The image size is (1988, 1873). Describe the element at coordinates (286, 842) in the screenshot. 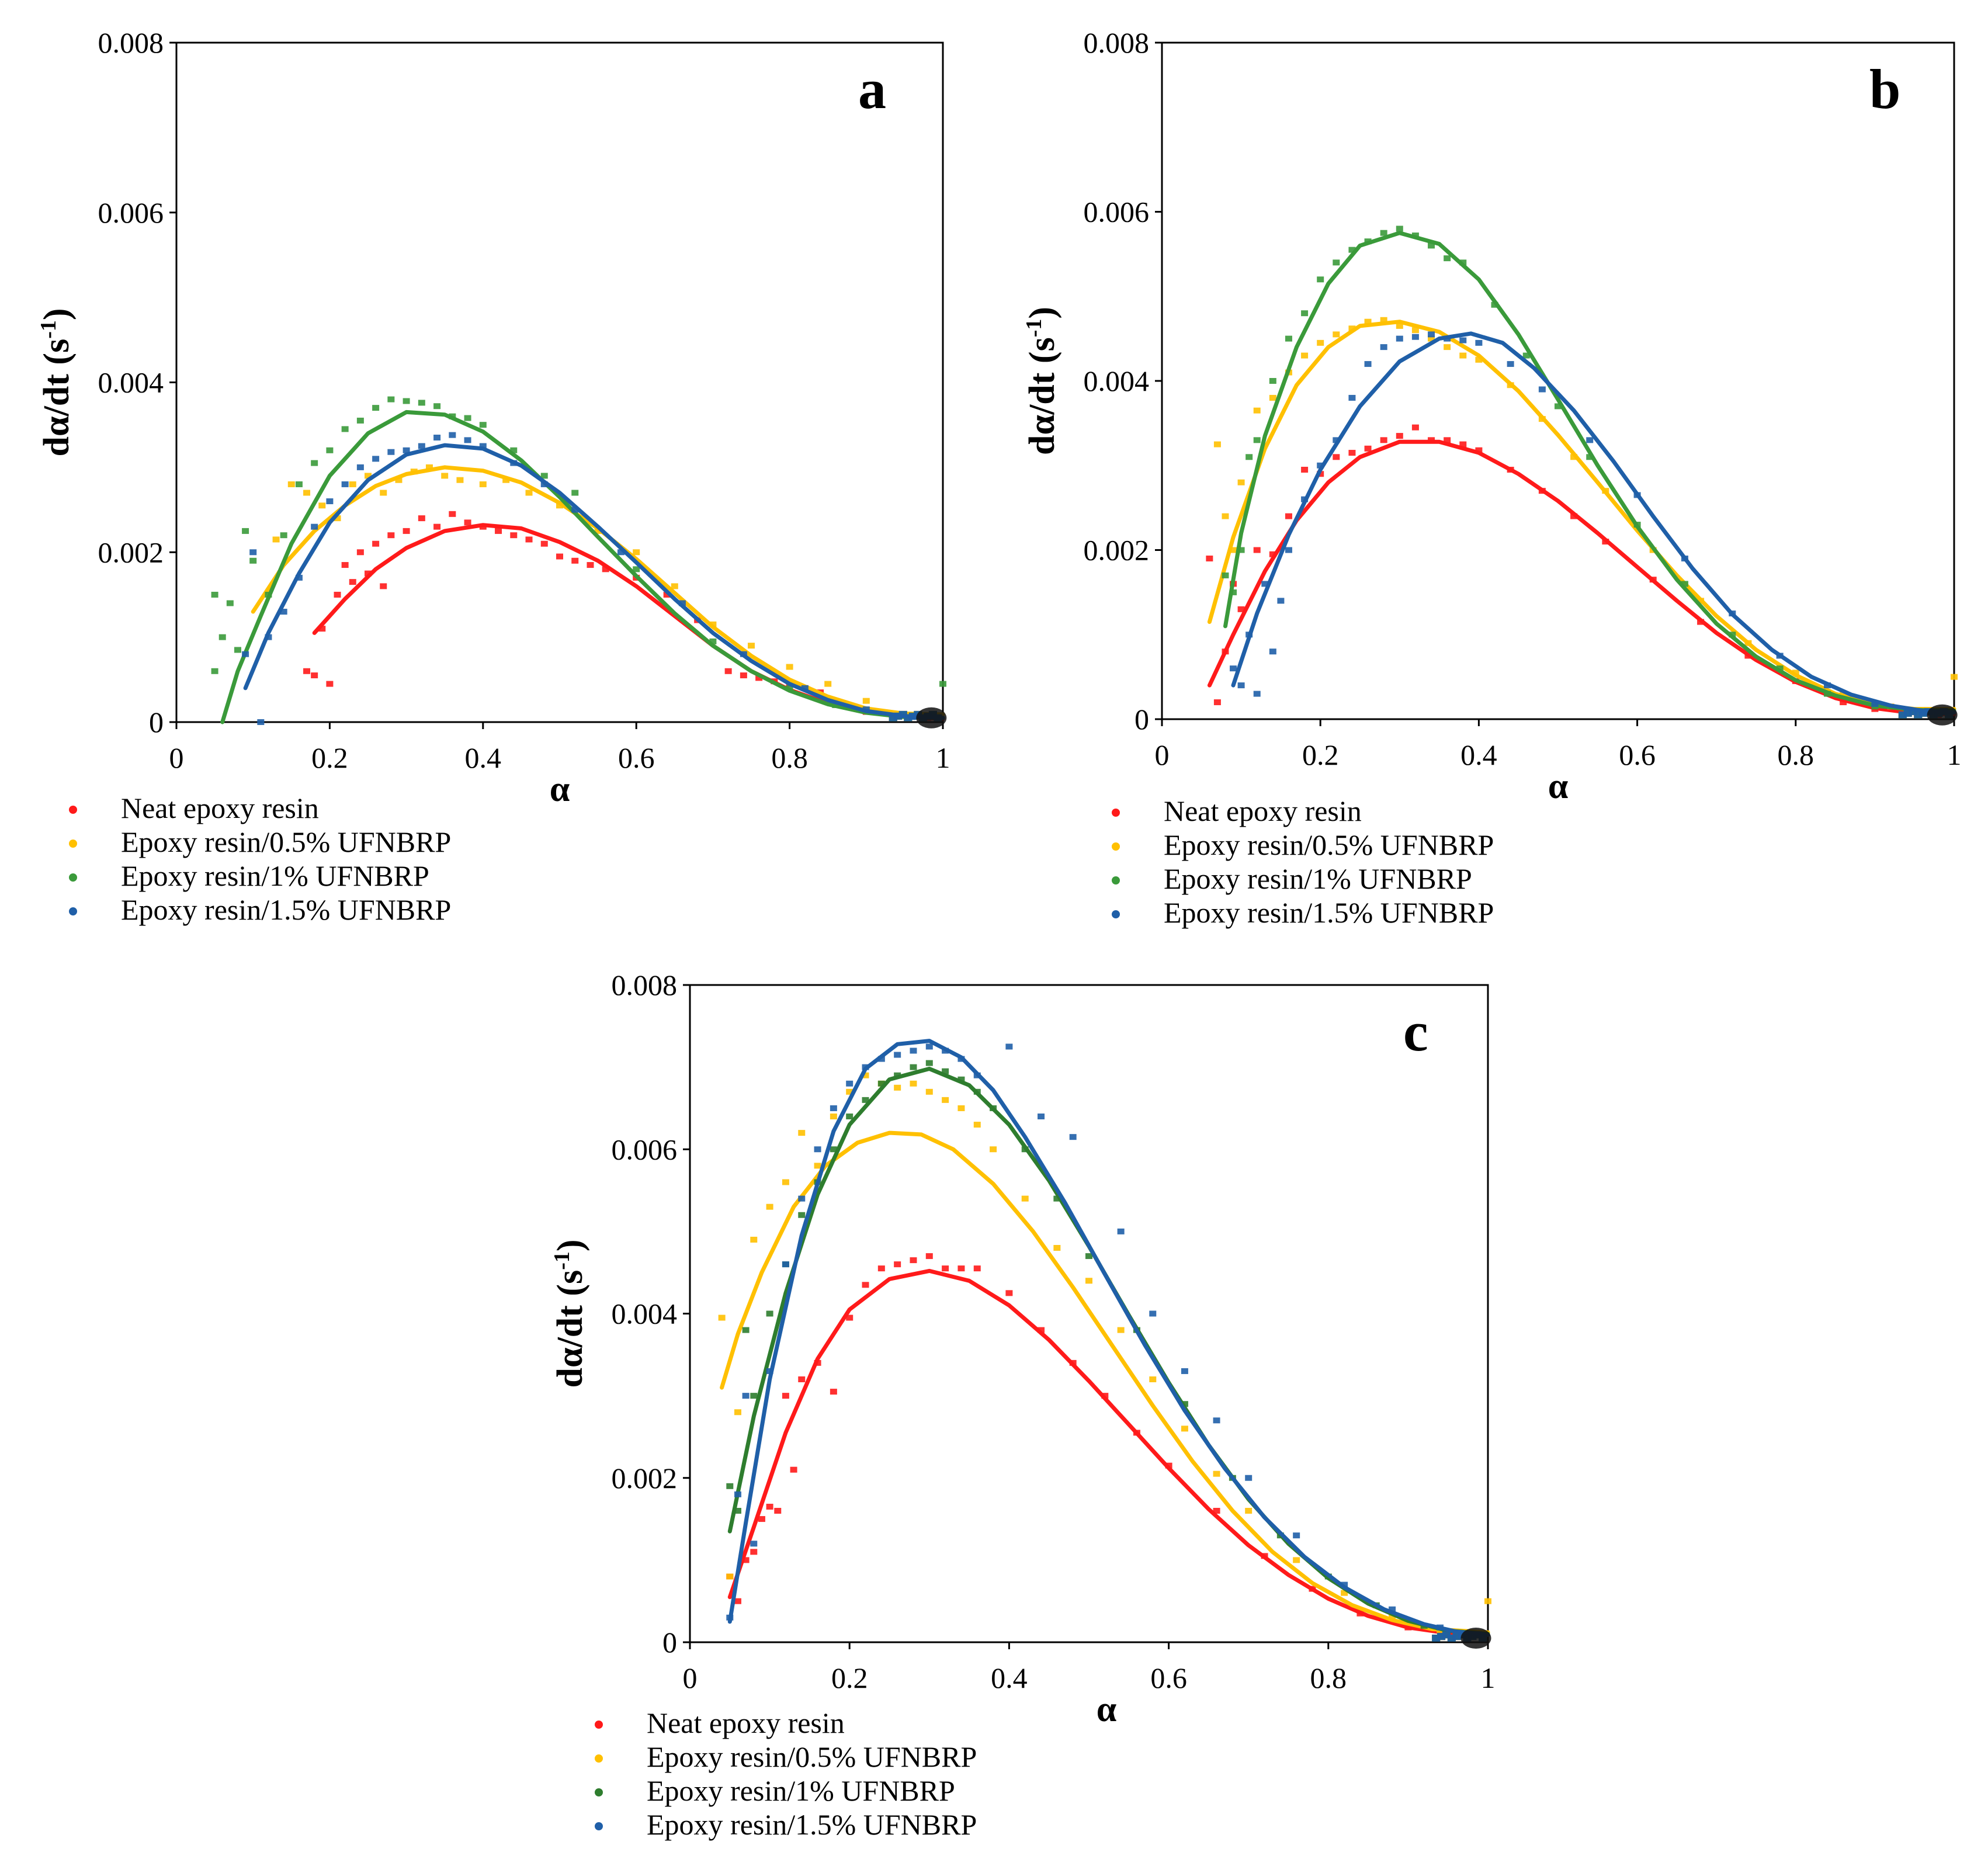

I see `legend-label: Epoxy resin/0.5% UFNBRP` at that location.